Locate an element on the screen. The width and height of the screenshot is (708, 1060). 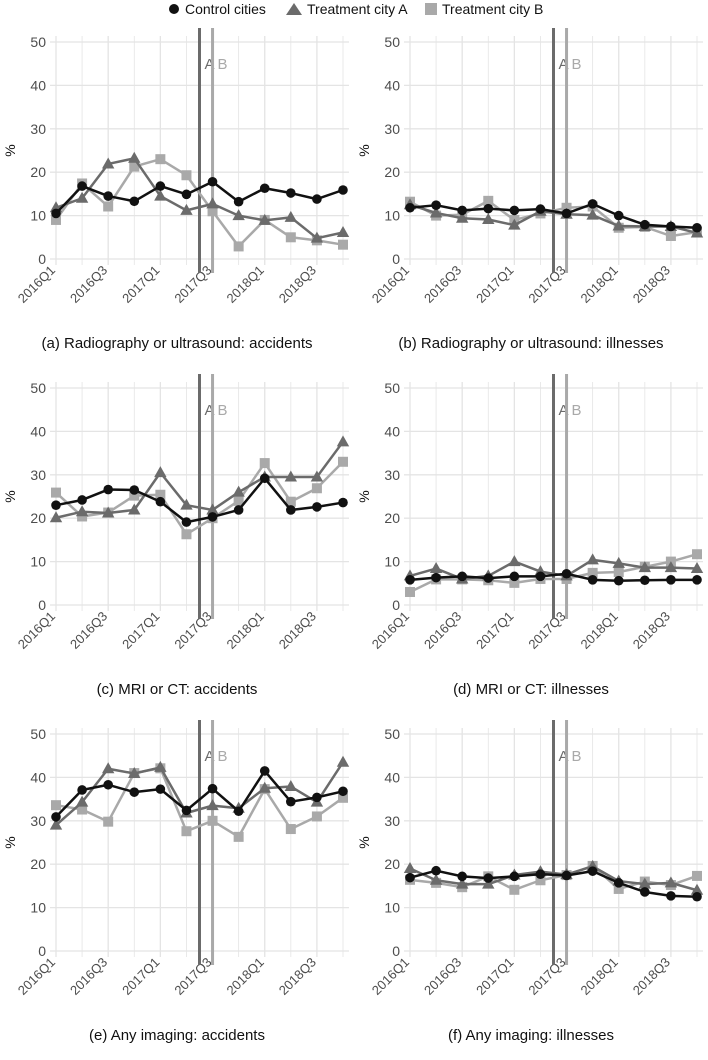
legend-item-treatment-b: Treatment city B is located at coordinates (483, 9).